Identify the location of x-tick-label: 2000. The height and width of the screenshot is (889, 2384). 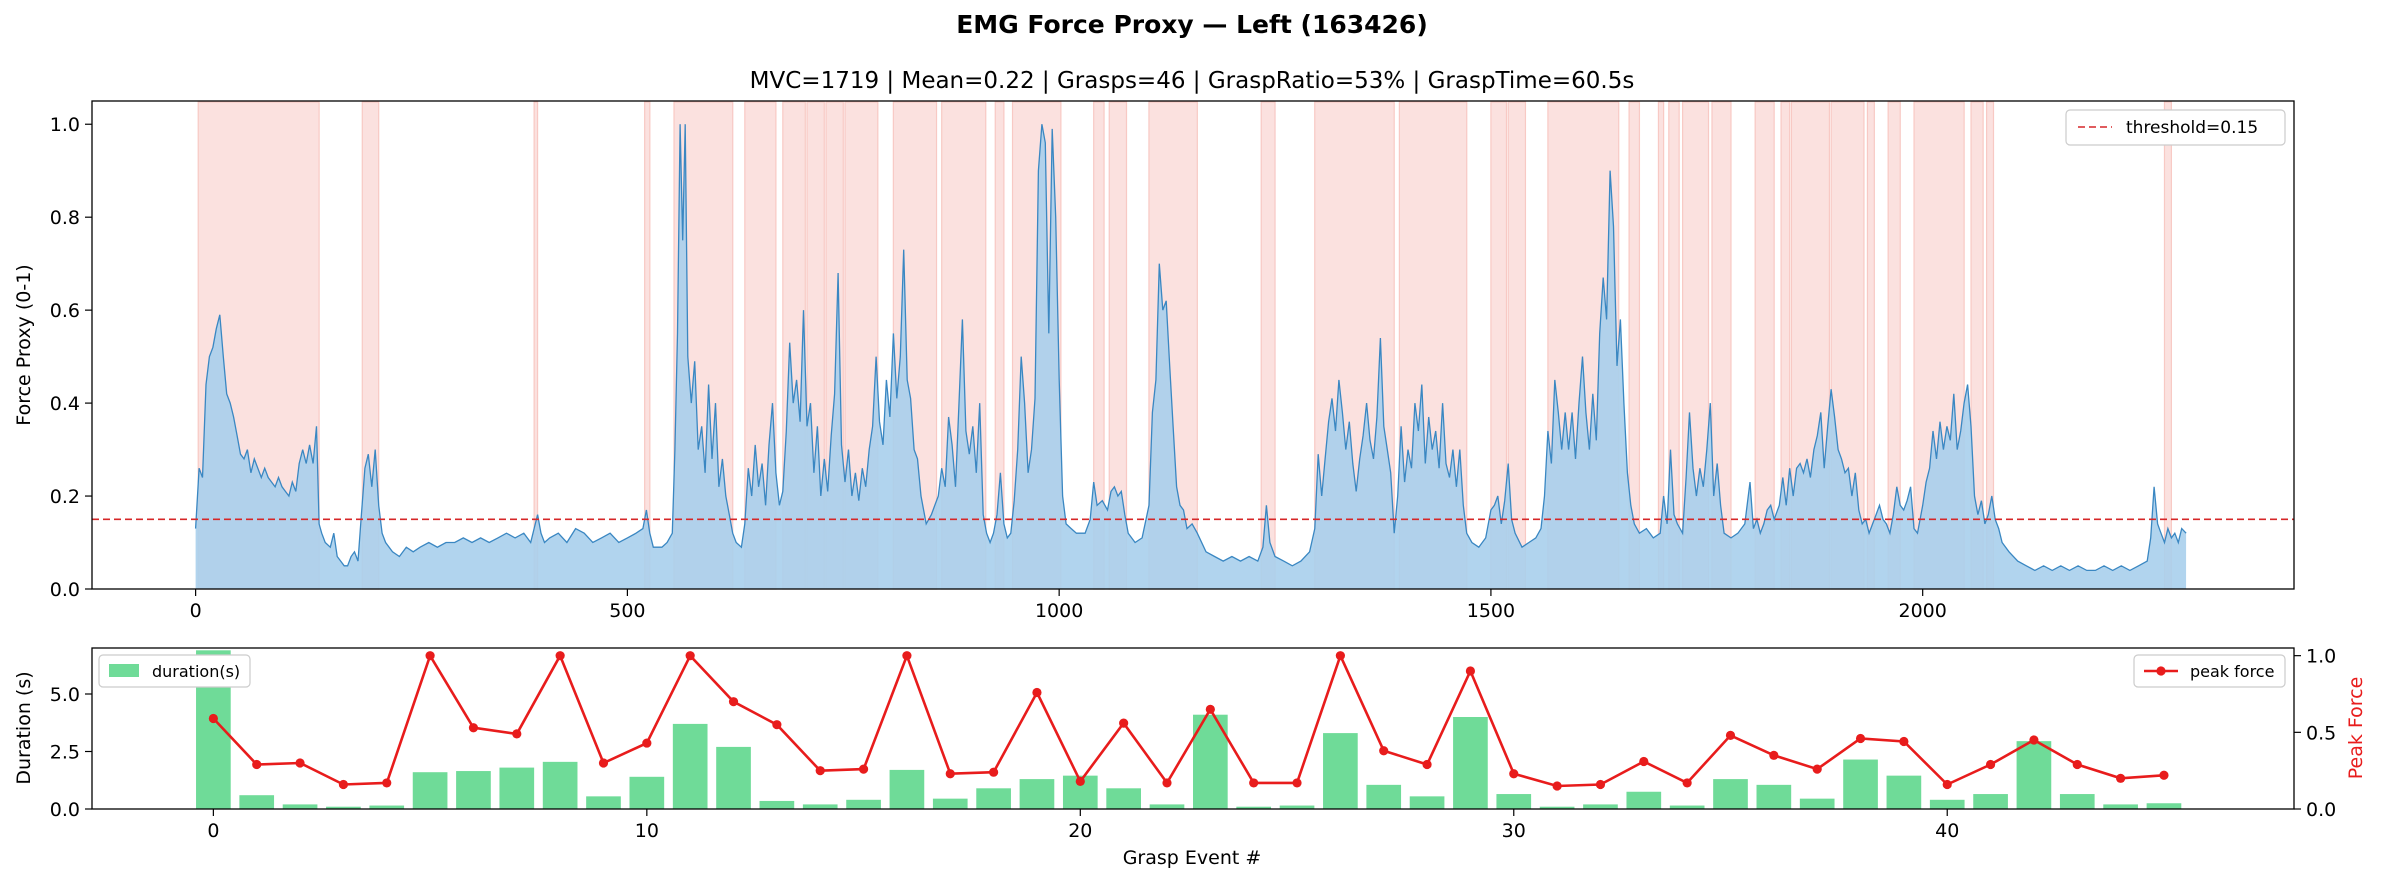
(1923, 611).